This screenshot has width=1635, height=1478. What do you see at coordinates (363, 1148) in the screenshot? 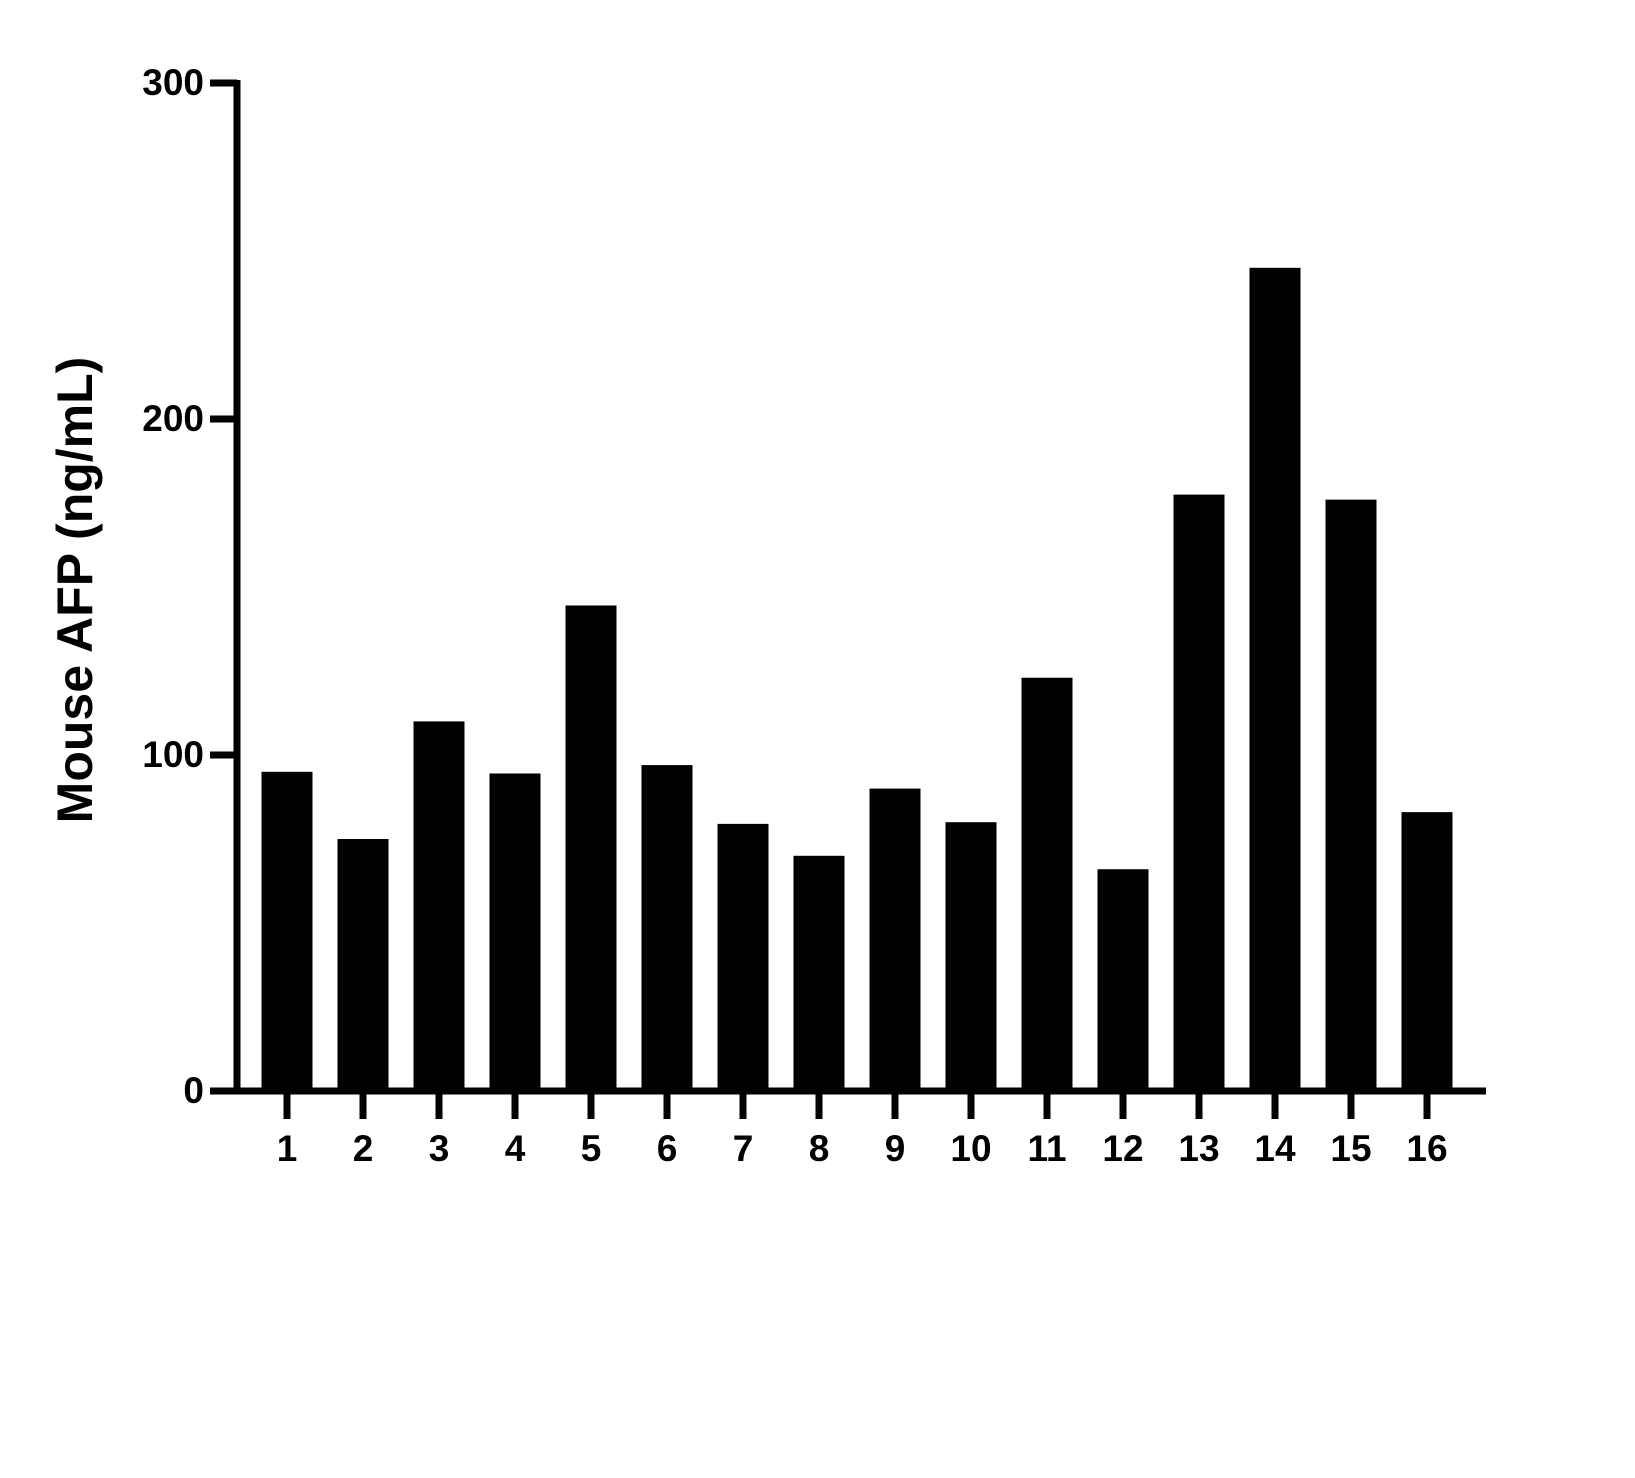
I see `x-tick-label: 2` at bounding box center [363, 1148].